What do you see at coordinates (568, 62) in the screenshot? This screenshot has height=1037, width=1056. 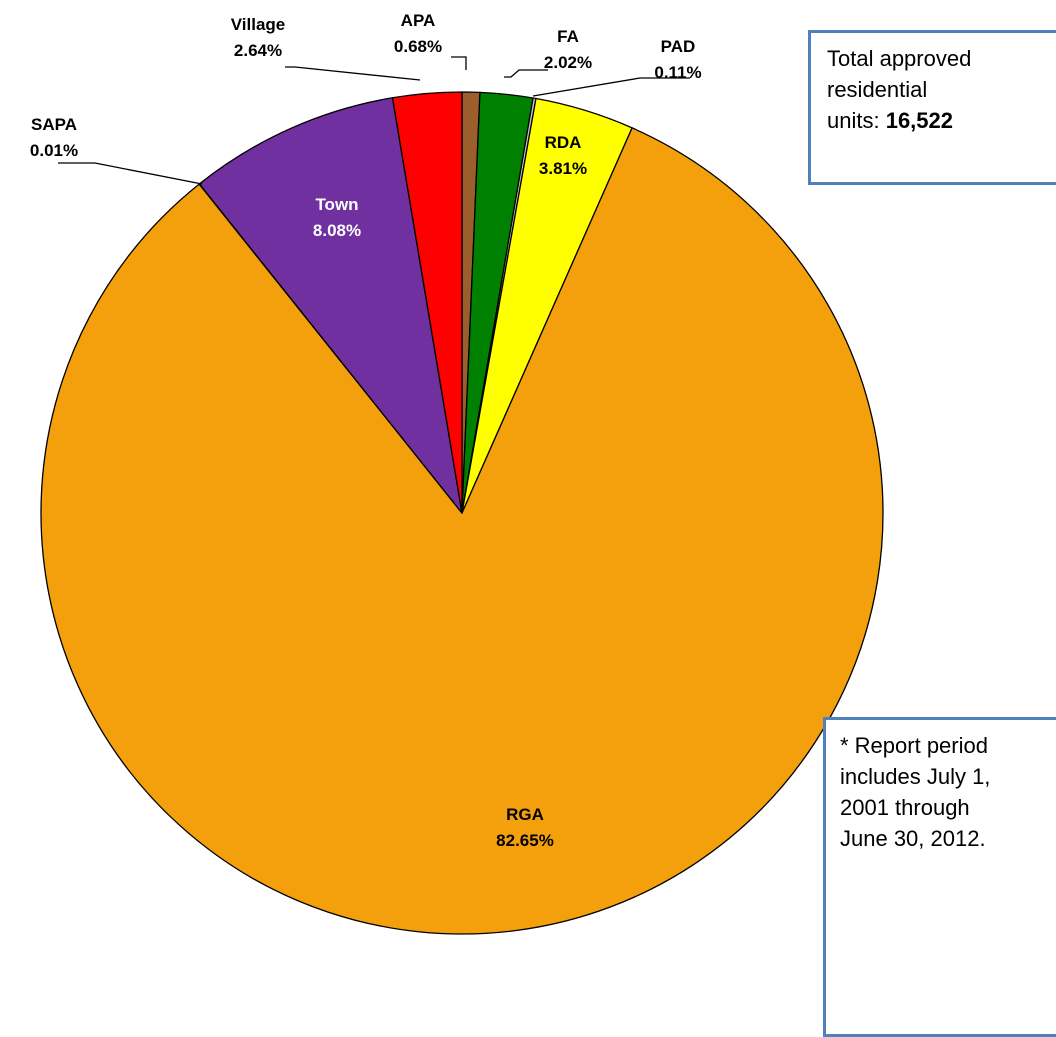 I see `slice-pct-fa: 2.02%` at bounding box center [568, 62].